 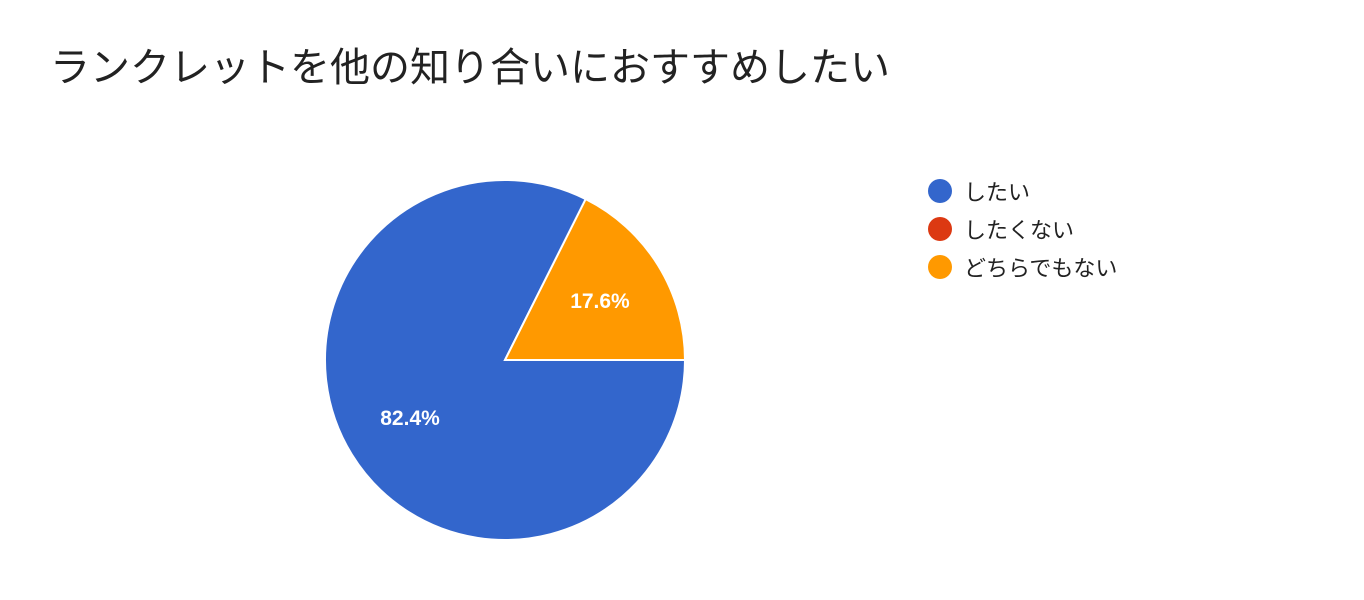 What do you see at coordinates (470, 68) in the screenshot?
I see `chart-title: ランクレットを他の知り合いにおすすめしたい` at bounding box center [470, 68].